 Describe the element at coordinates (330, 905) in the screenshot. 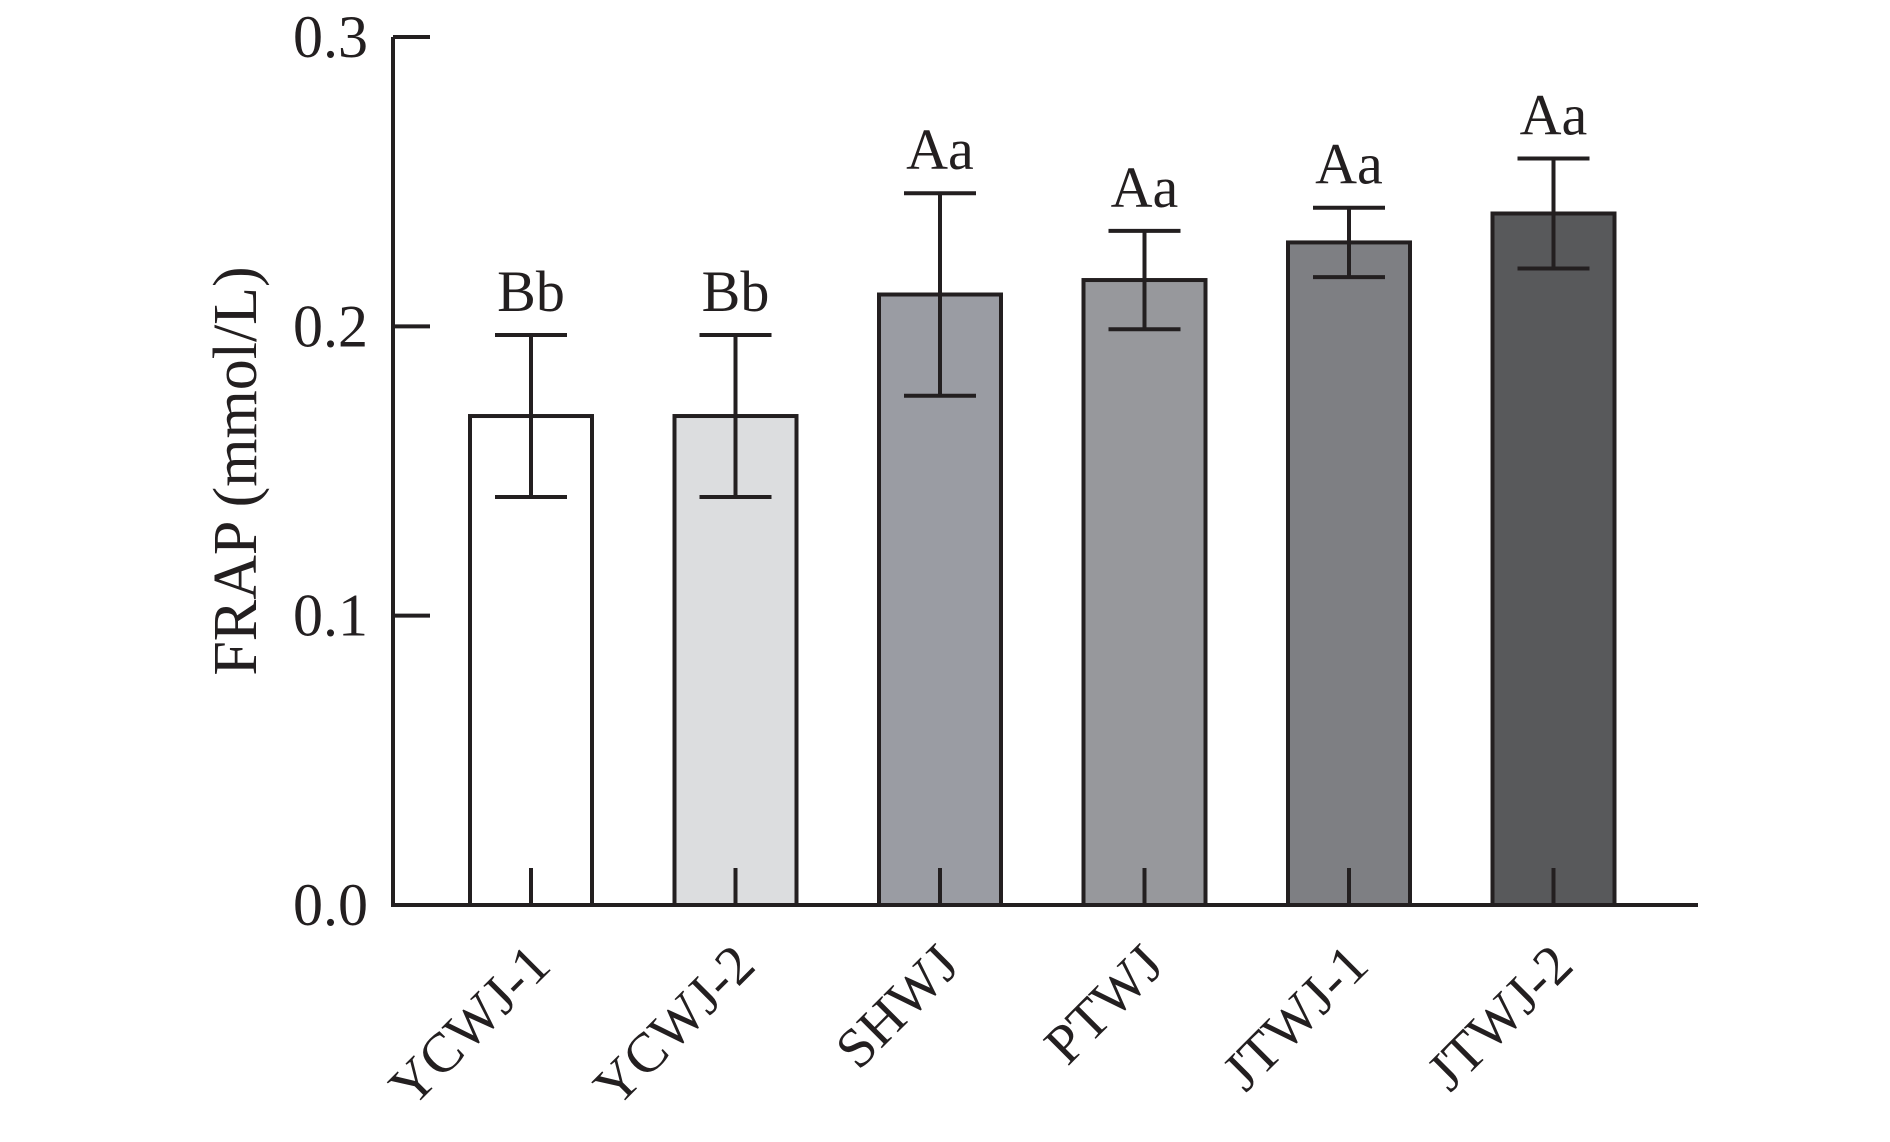

I see `y-tick-label: 0.0` at that location.